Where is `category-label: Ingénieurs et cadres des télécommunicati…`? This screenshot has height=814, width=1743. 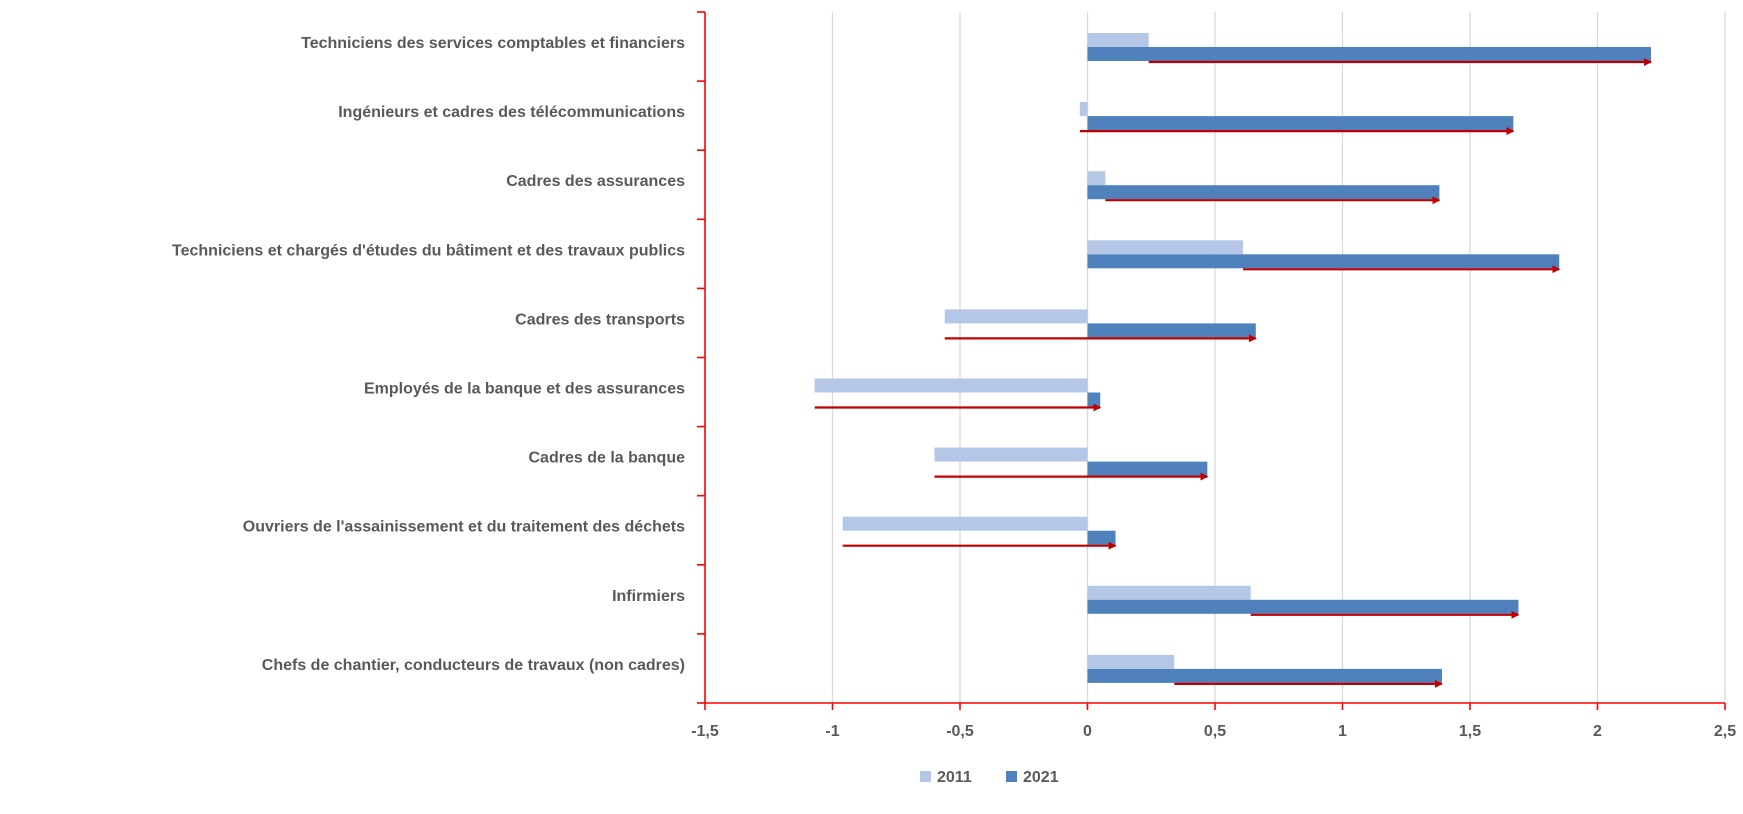
category-label: Ingénieurs et cadres des télécommunicati… is located at coordinates (511, 112).